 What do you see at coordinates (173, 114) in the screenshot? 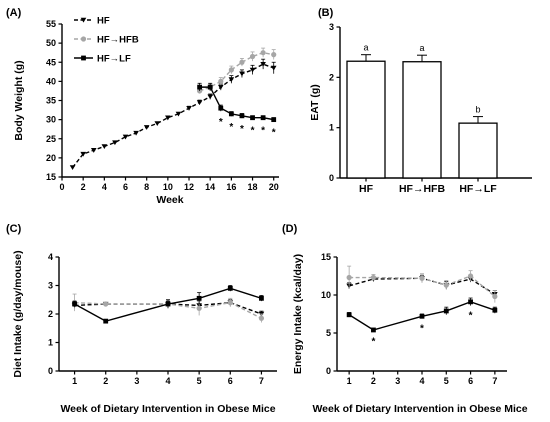
I see `series-hf` at bounding box center [173, 114].